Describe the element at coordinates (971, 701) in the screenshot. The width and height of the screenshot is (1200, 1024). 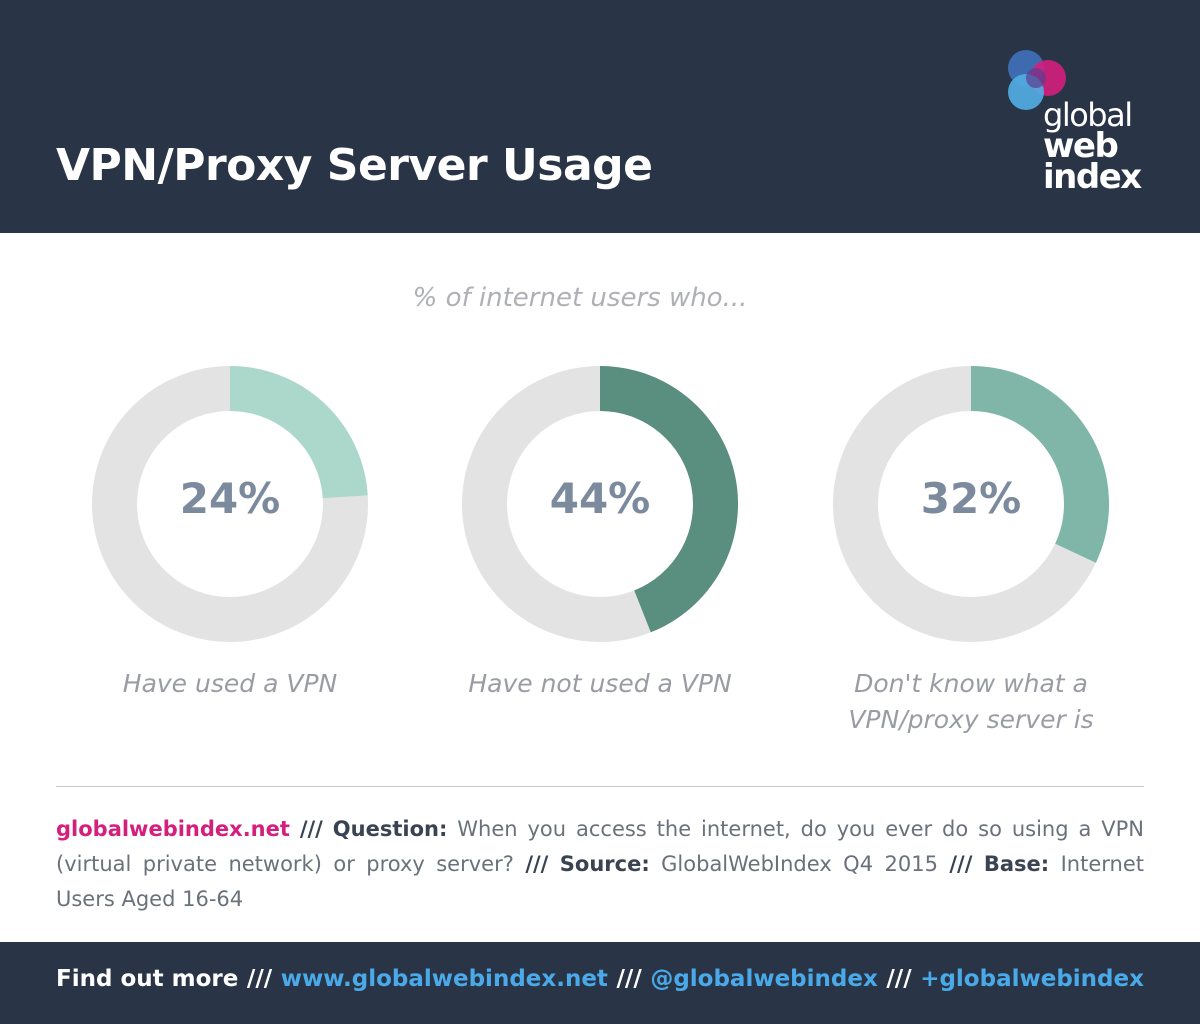
I see `category-label: Don't know what a VPN/proxy server is` at that location.